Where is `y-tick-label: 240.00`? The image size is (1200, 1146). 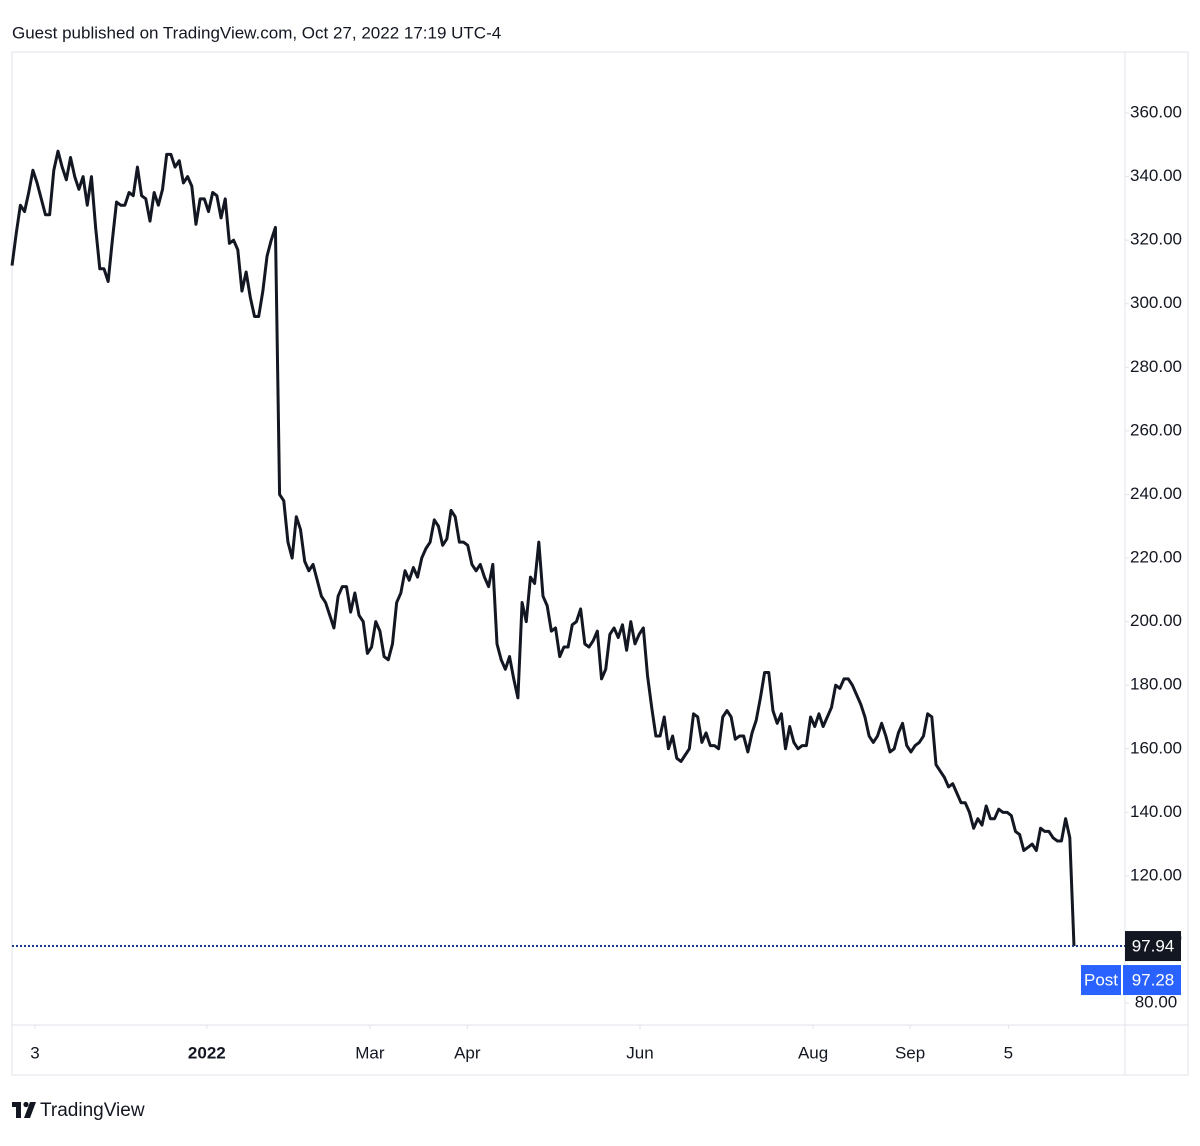
y-tick-label: 240.00 is located at coordinates (1156, 493).